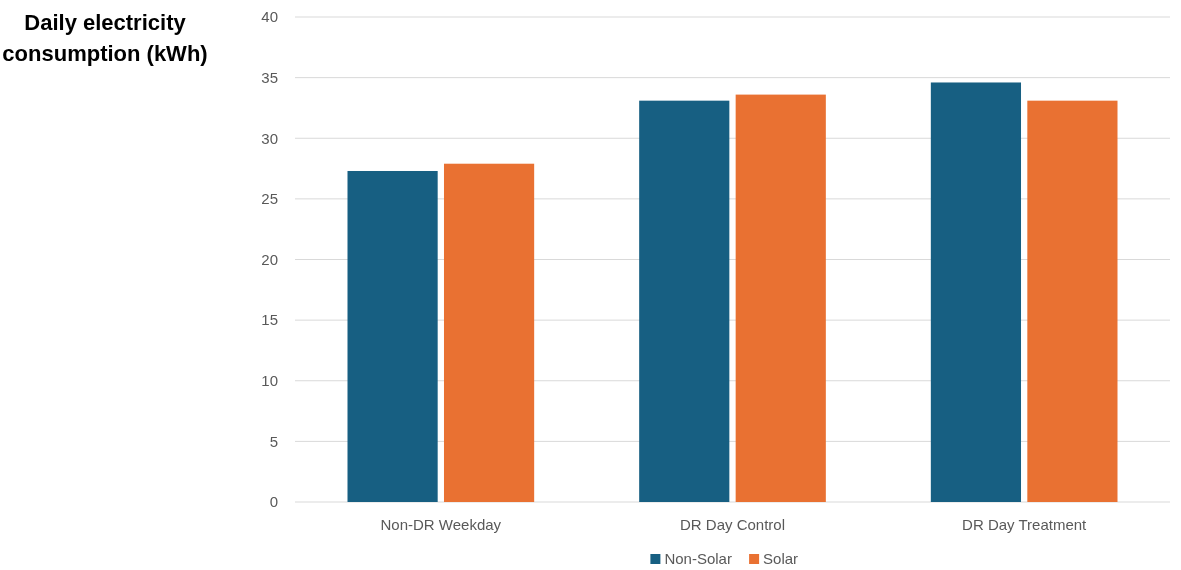 The width and height of the screenshot is (1181, 570). What do you see at coordinates (781, 559) in the screenshot?
I see `legend-label: Solar` at bounding box center [781, 559].